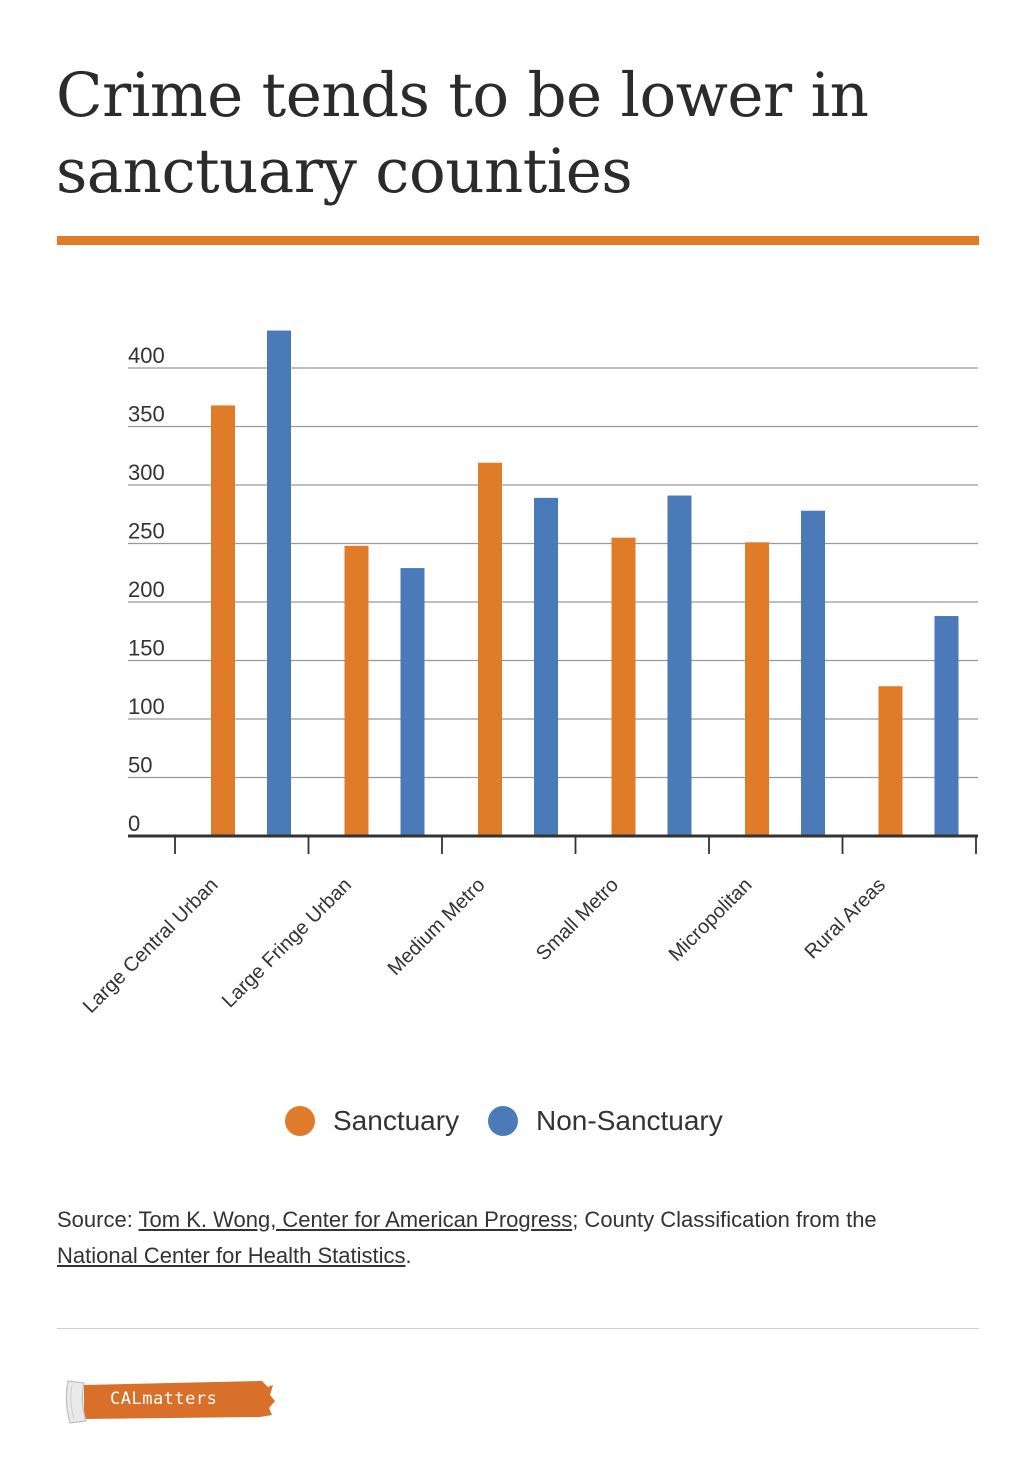  I want to click on x-tick-label-small-metro: Small Metro, so click(577, 919).